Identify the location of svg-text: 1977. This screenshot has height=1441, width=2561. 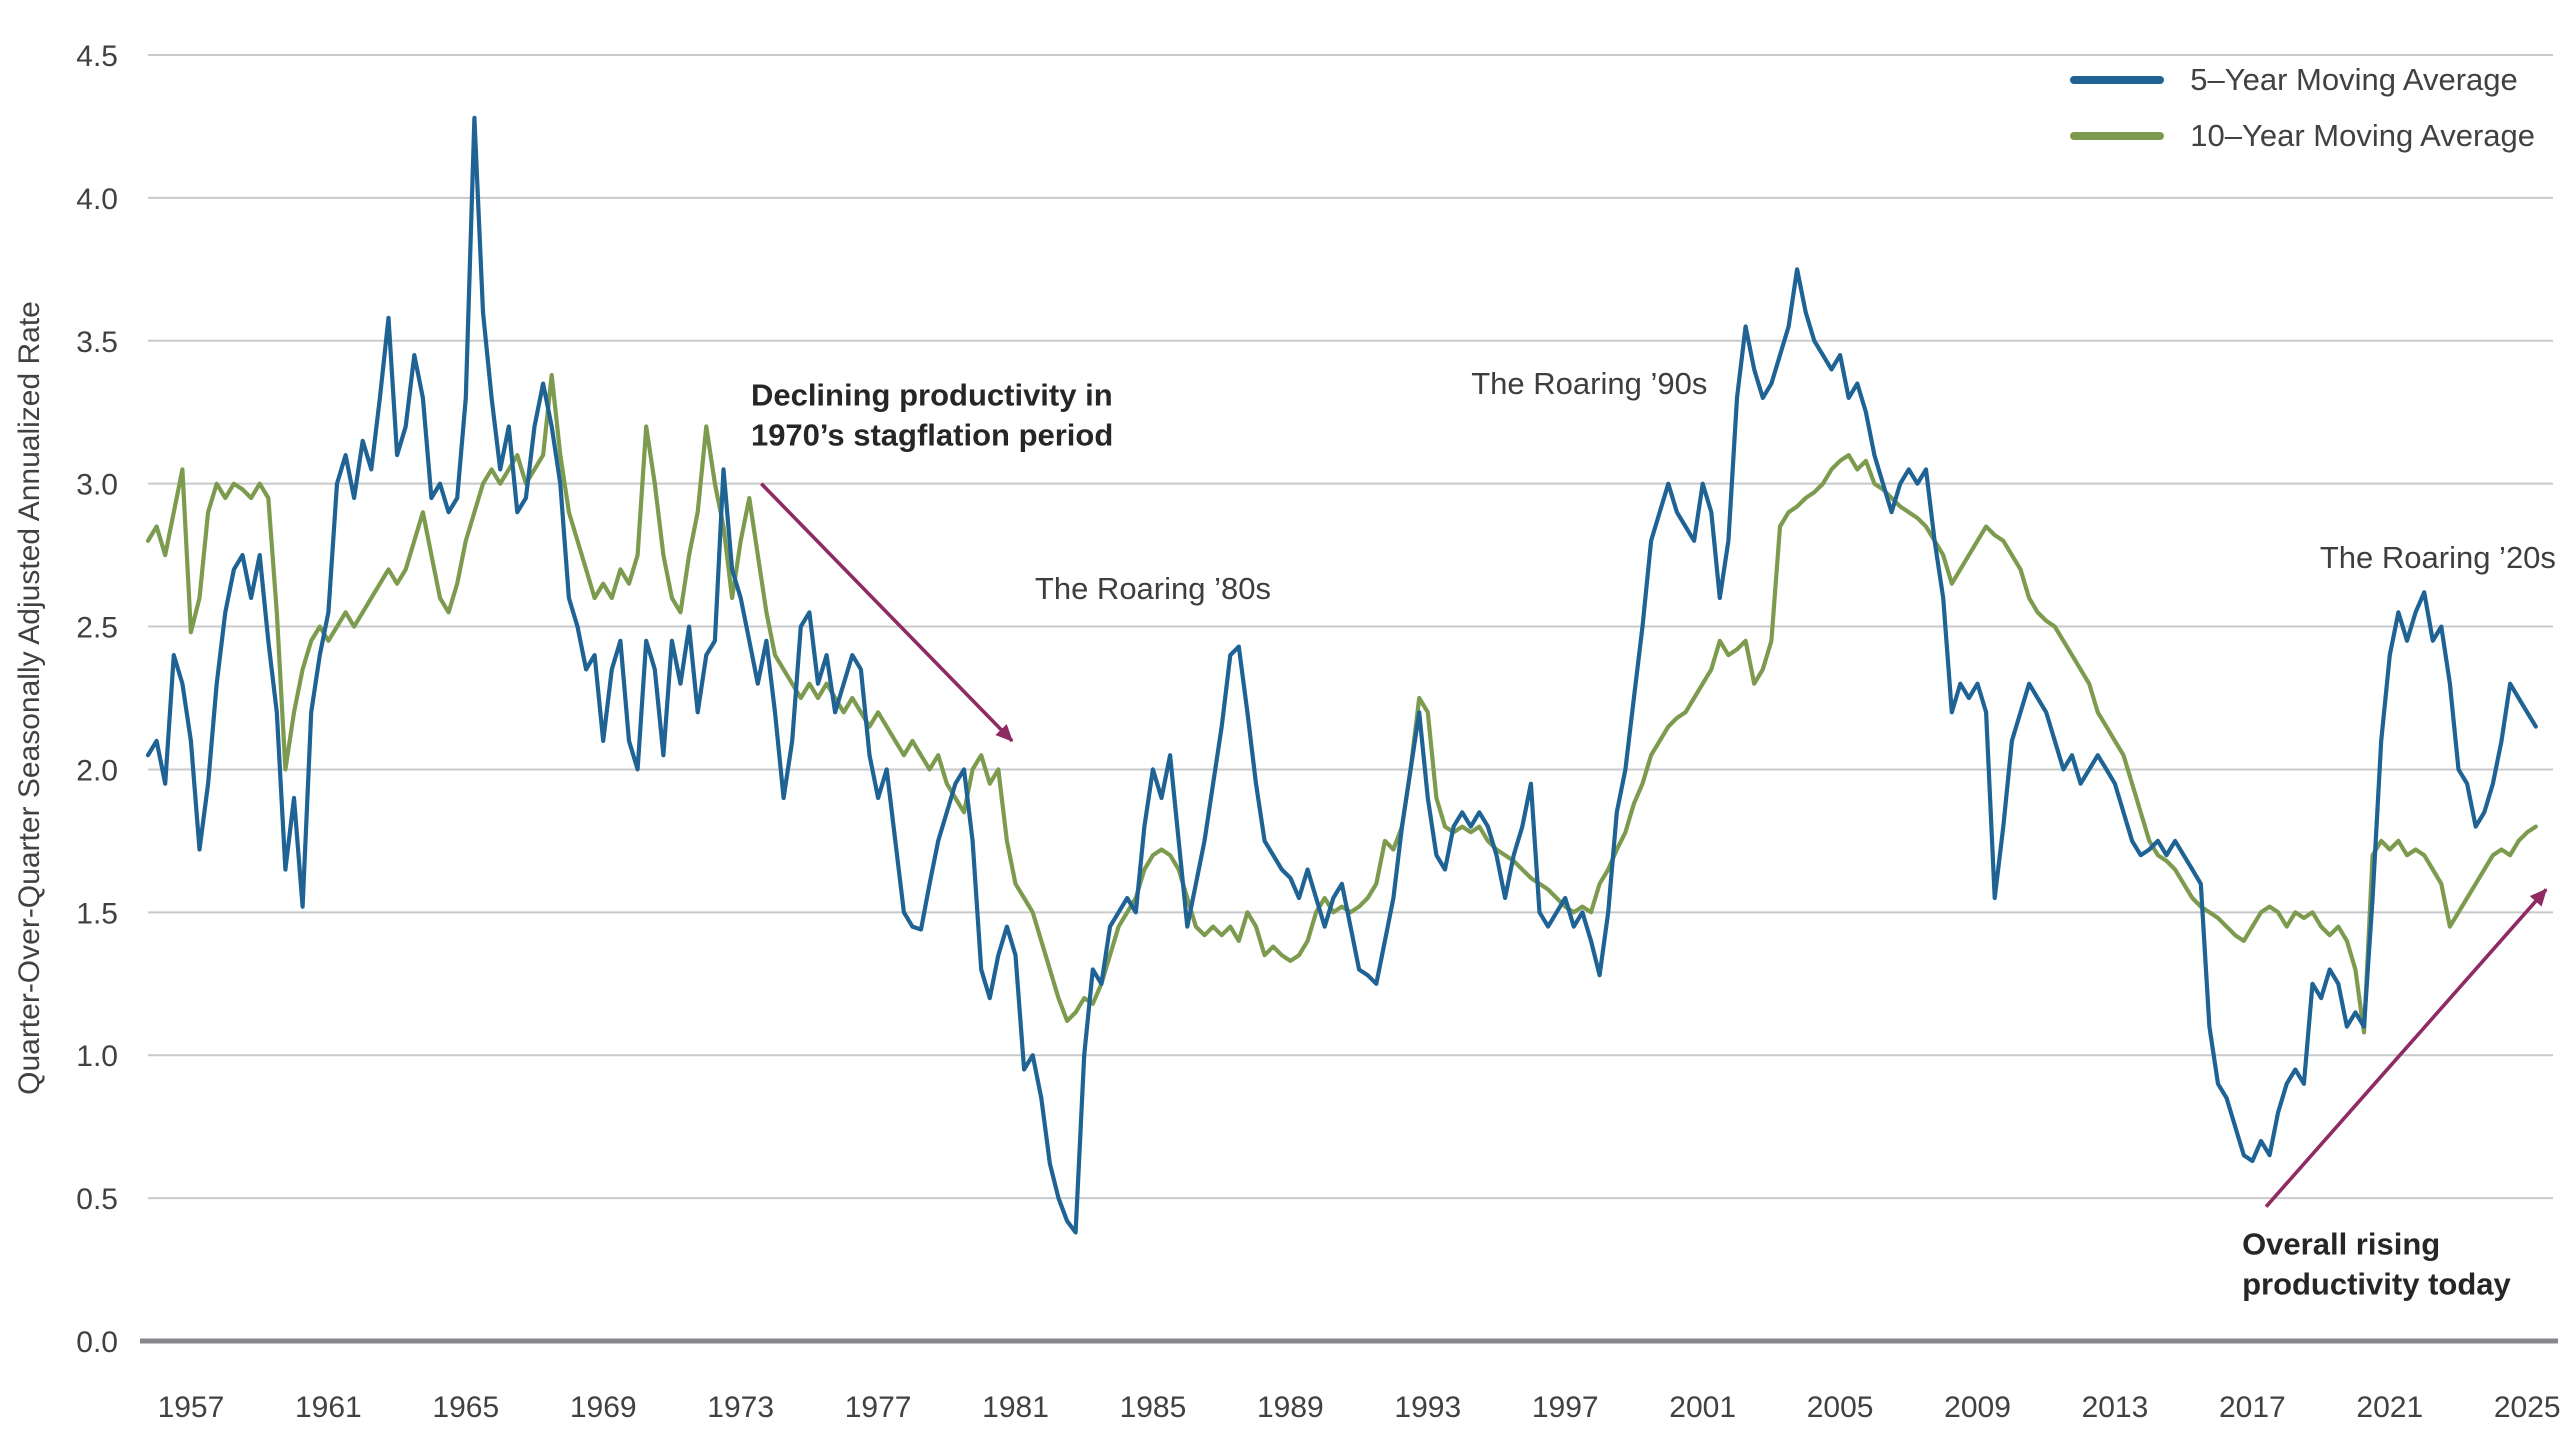
(878, 1407).